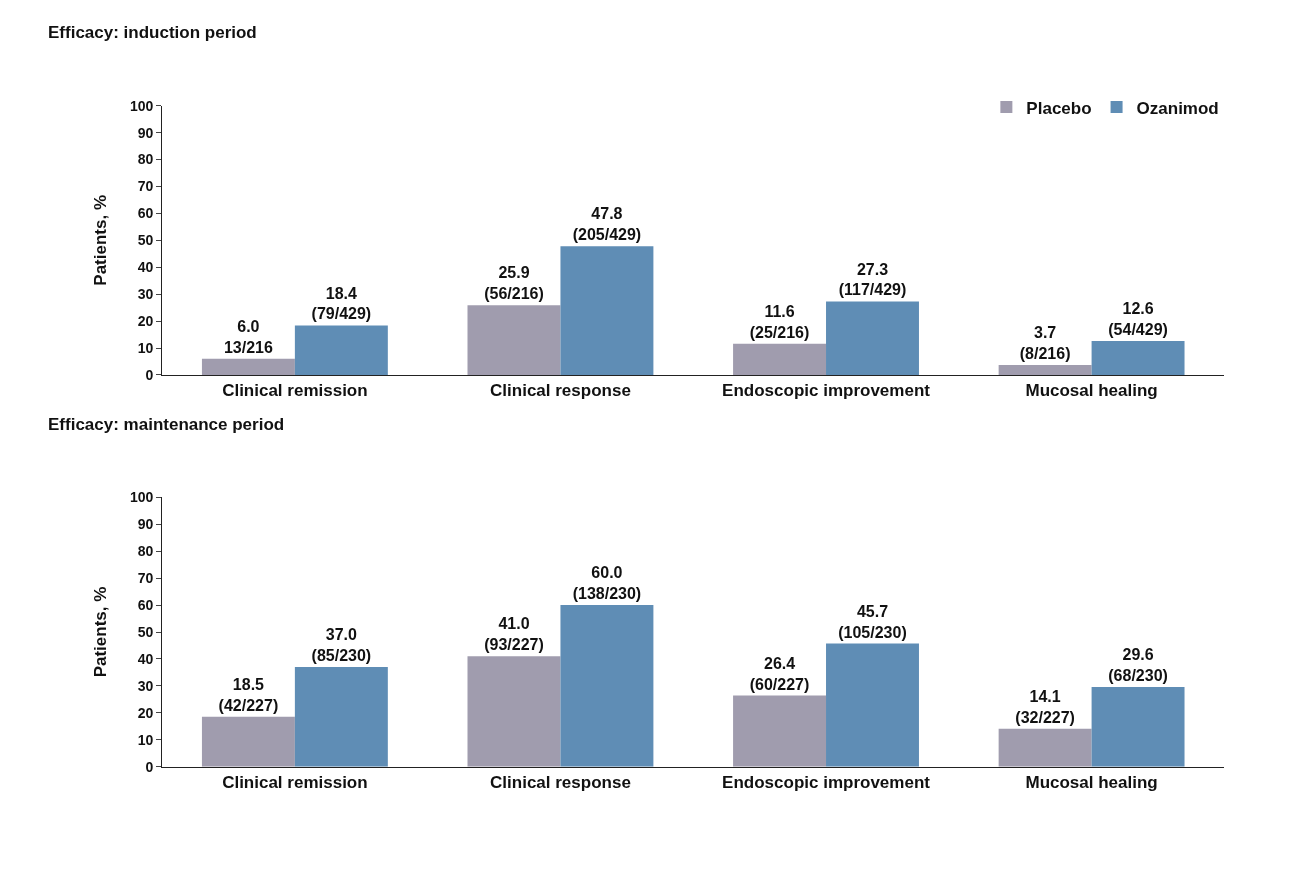  Describe the element at coordinates (1177, 108) in the screenshot. I see `legend-label: Ozanimod` at that location.